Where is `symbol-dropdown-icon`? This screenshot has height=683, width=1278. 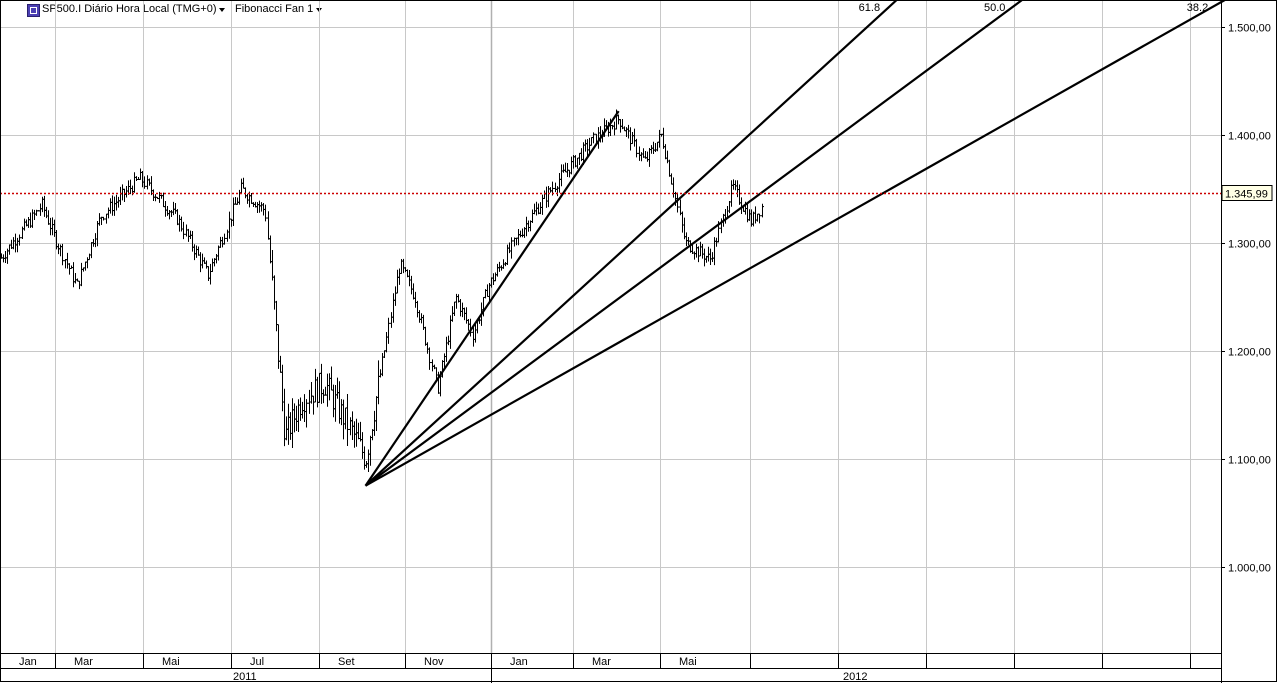
symbol-dropdown-icon is located at coordinates (222, 10).